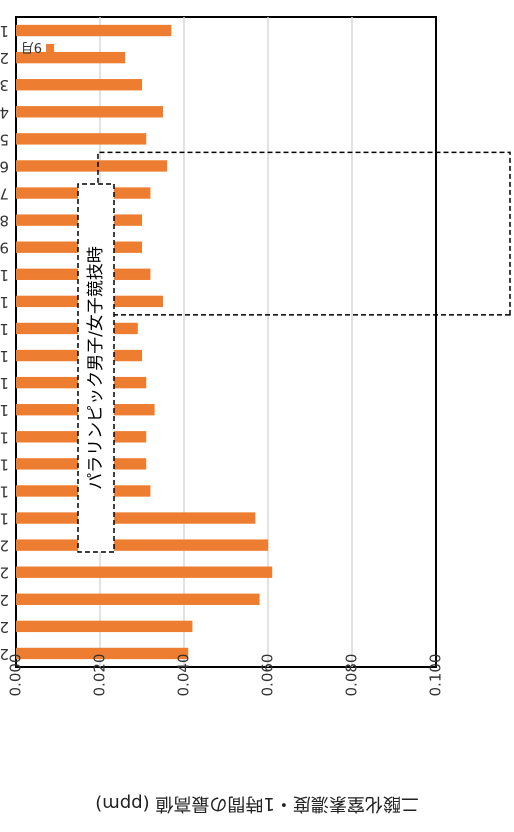  I want to click on category-label: 6時, so click(4, 166).